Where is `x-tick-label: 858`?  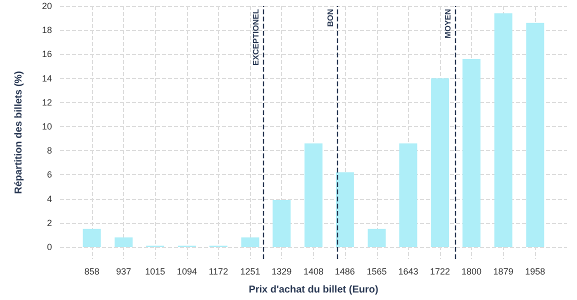 x-tick-label: 858 is located at coordinates (92, 271).